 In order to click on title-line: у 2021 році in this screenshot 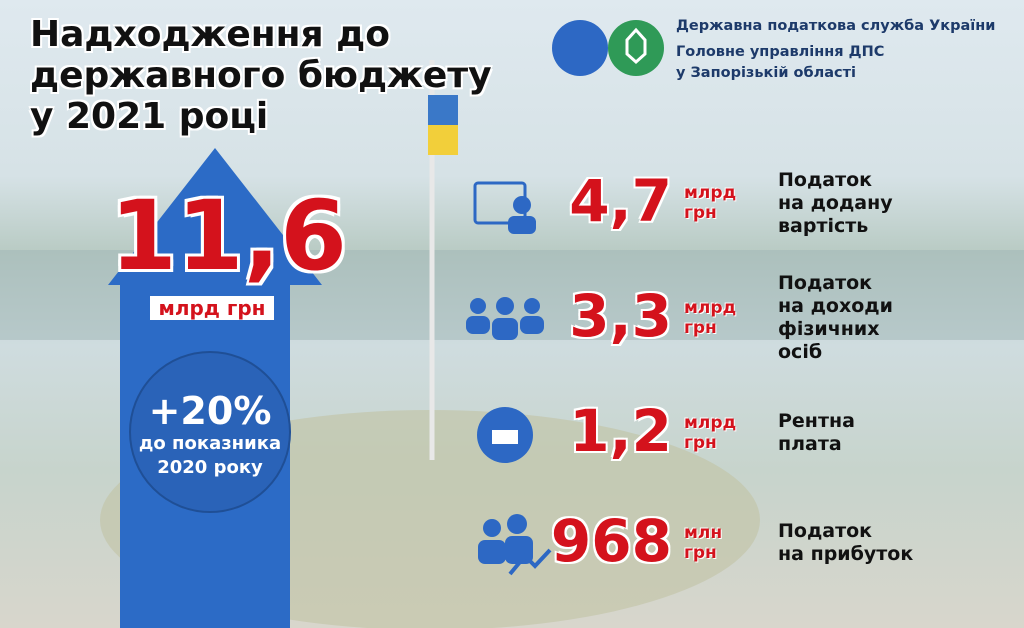, I will do `click(149, 116)`.